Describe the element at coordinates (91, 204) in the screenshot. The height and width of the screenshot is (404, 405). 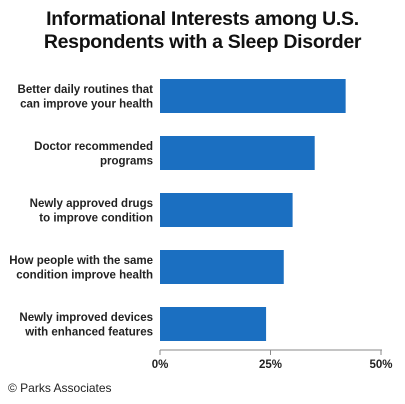
I see `category-label-3-line-1: Newly approved drugs` at that location.